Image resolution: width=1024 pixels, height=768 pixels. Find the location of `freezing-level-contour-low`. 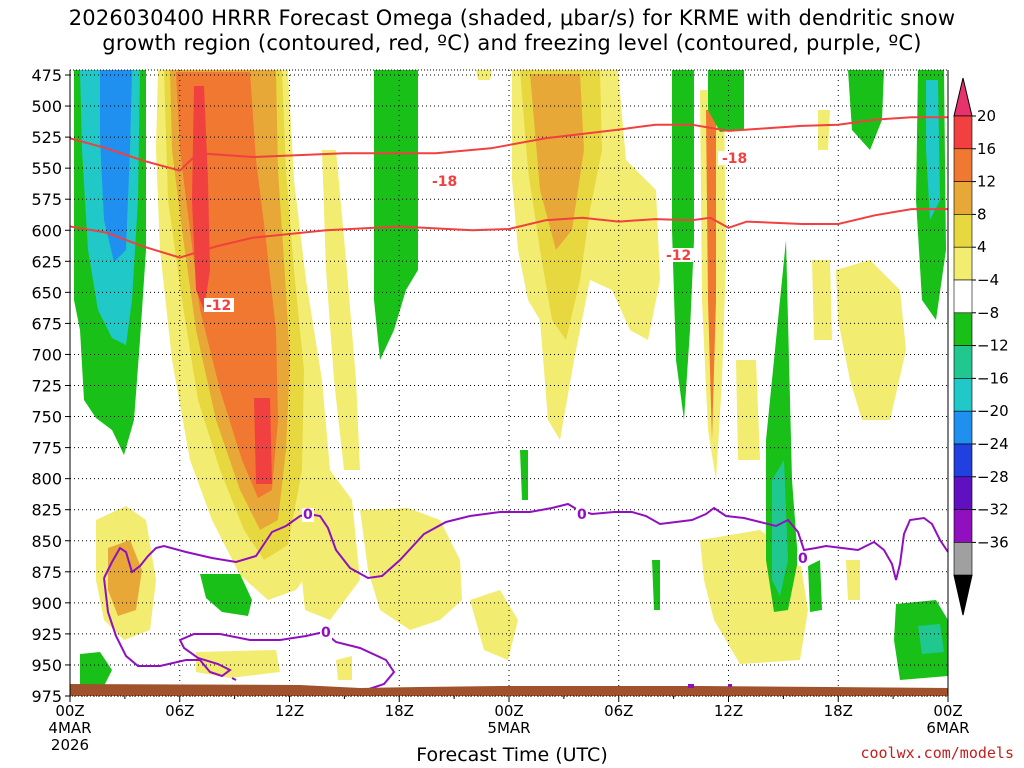

freezing-level-contour-low is located at coordinates (249, 634).